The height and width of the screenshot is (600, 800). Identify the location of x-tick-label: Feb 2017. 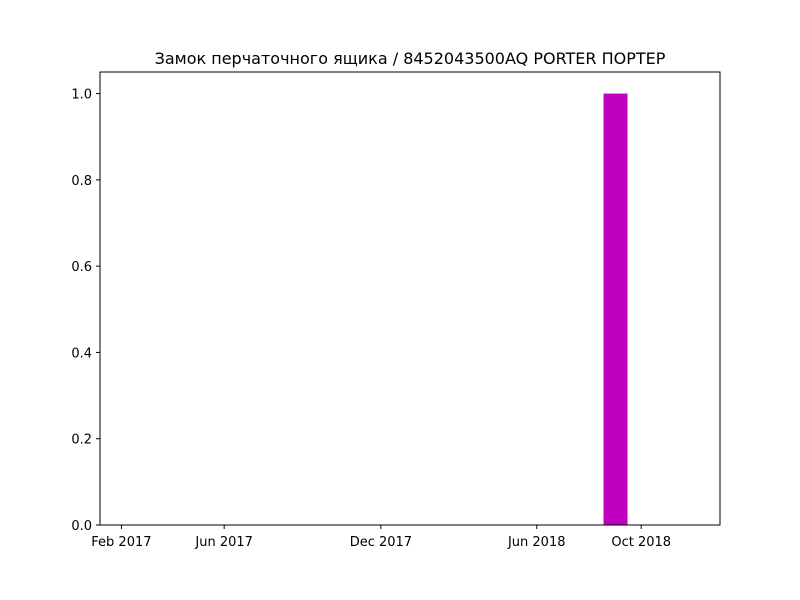
(121, 542).